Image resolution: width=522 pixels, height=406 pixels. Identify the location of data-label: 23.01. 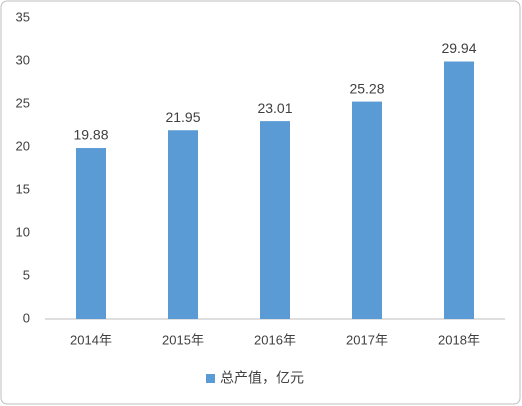
(274, 108).